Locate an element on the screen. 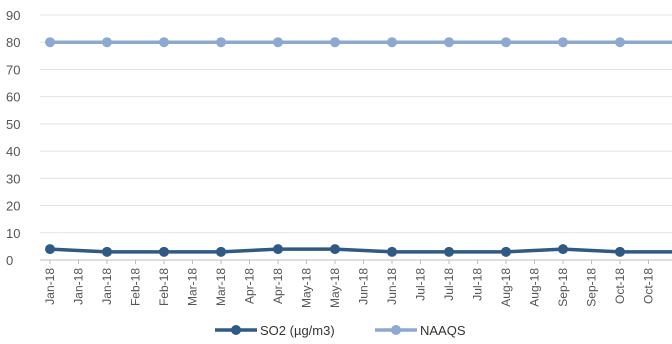 This screenshot has width=672, height=344. y-tick-label: 60 is located at coordinates (13, 97).